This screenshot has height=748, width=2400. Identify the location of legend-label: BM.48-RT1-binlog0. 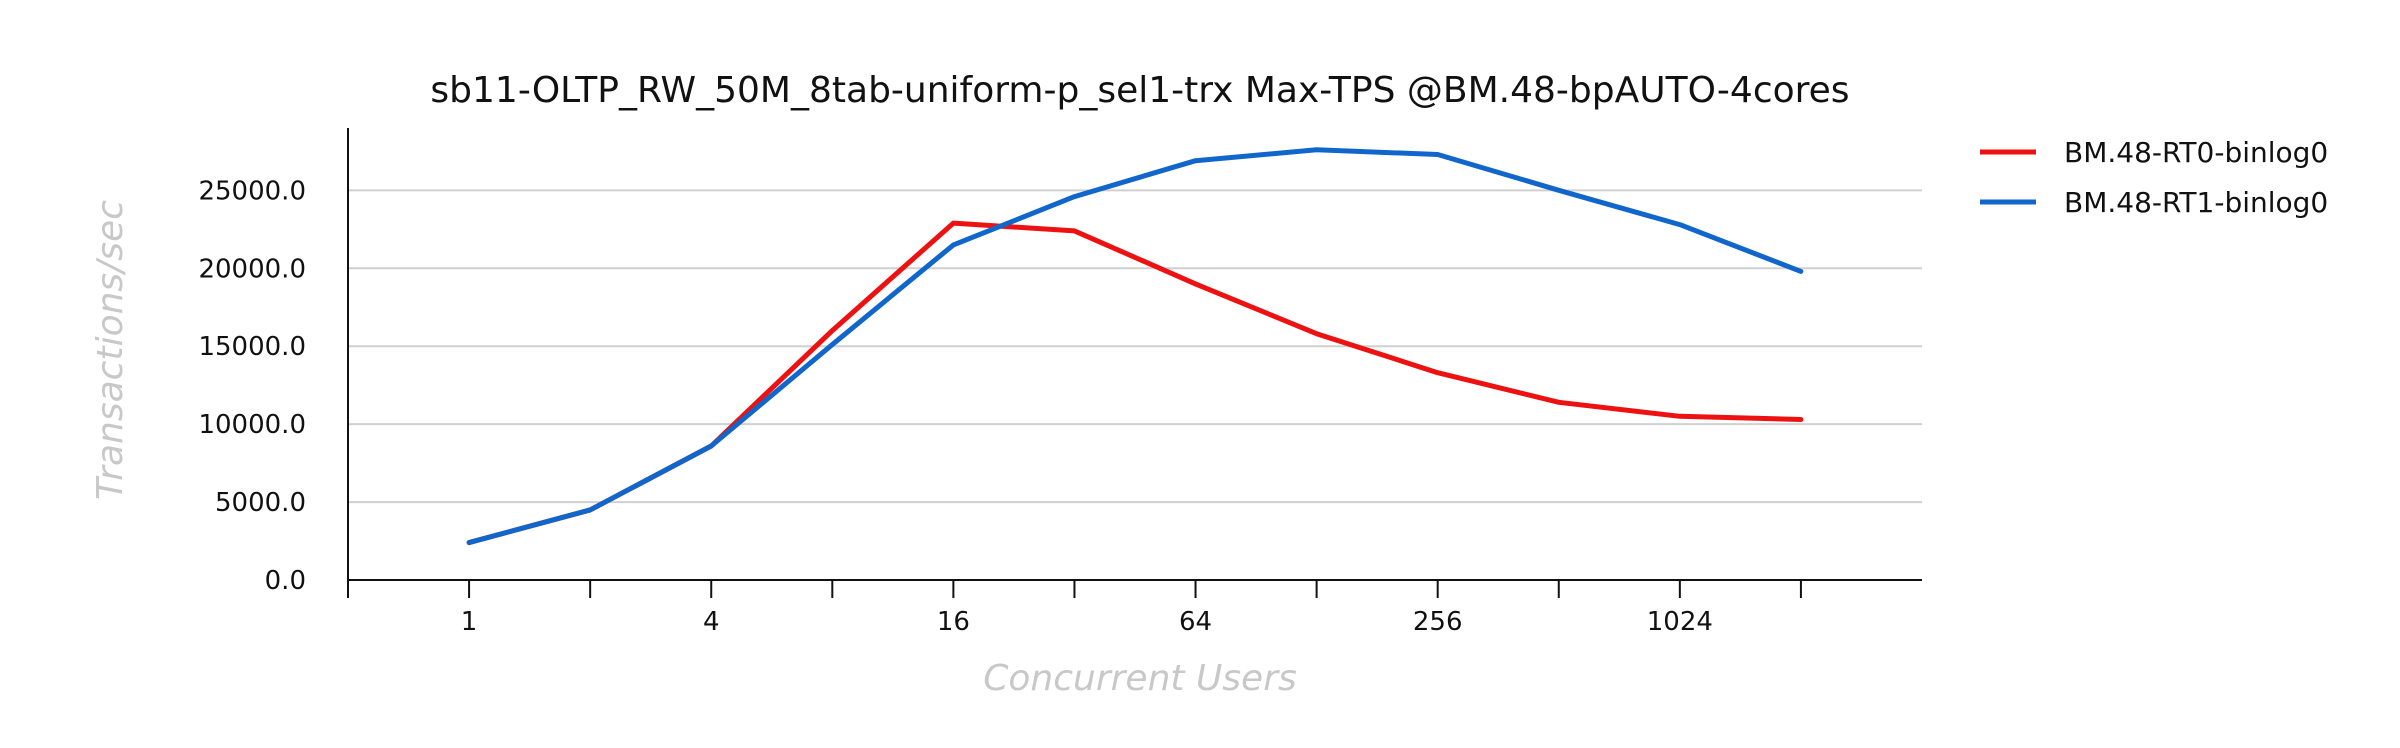
(2196, 202).